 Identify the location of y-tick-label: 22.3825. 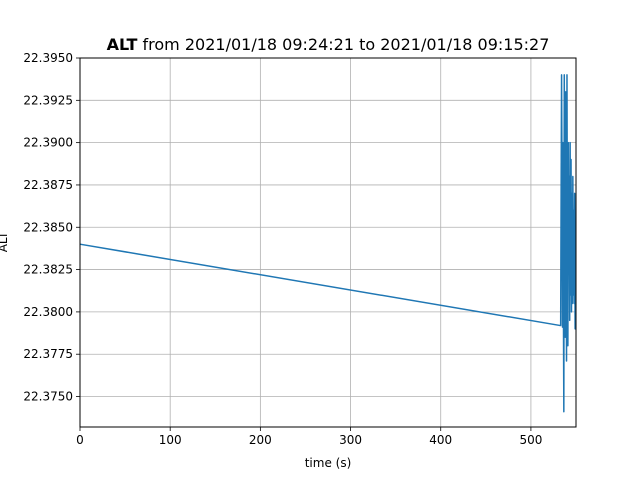
(48, 270).